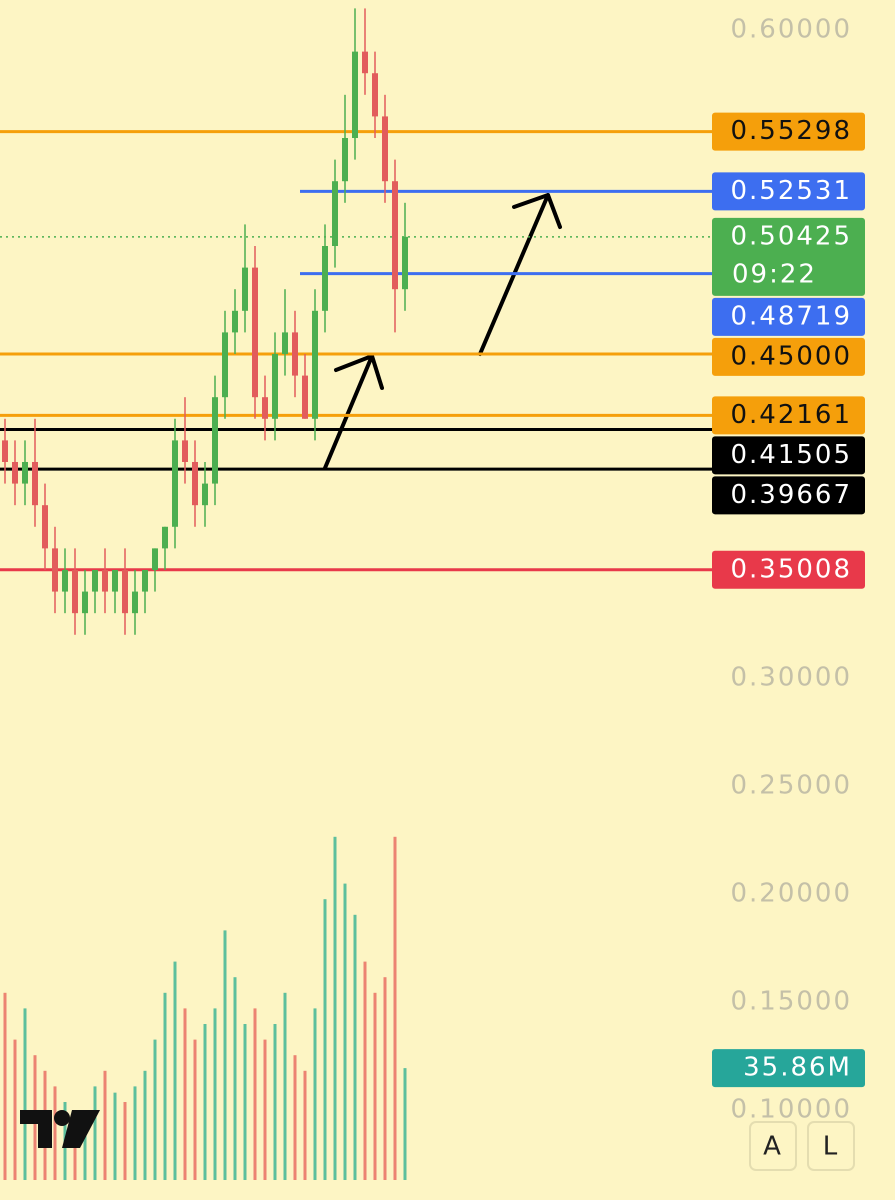 The width and height of the screenshot is (895, 1200). What do you see at coordinates (797, 1068) in the screenshot?
I see `volume-label: 35.86M` at bounding box center [797, 1068].